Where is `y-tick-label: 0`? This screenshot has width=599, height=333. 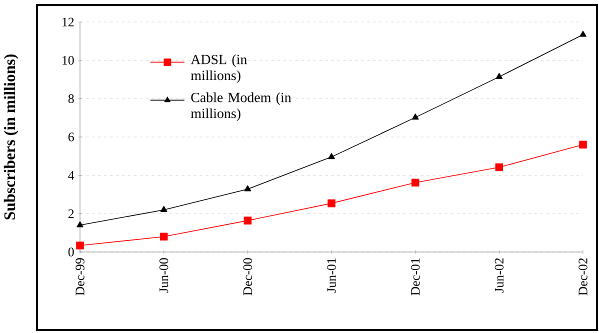 y-tick-label: 0 is located at coordinates (71, 252).